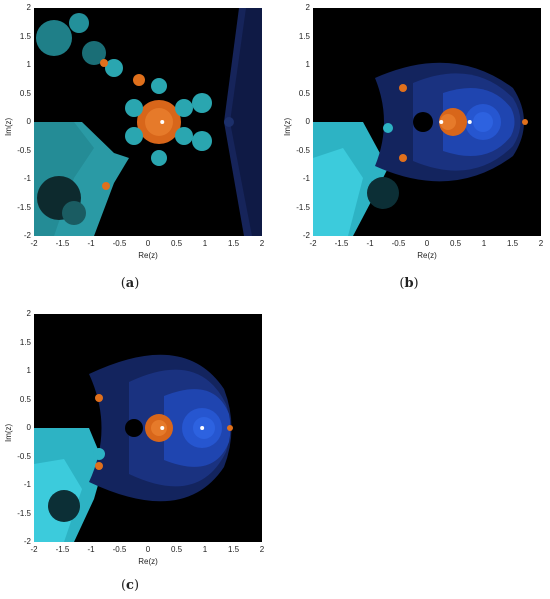 This screenshot has width=550, height=599. Describe the element at coordinates (148, 561) in the screenshot. I see `x-axis-label-c: Re(z)` at that location.